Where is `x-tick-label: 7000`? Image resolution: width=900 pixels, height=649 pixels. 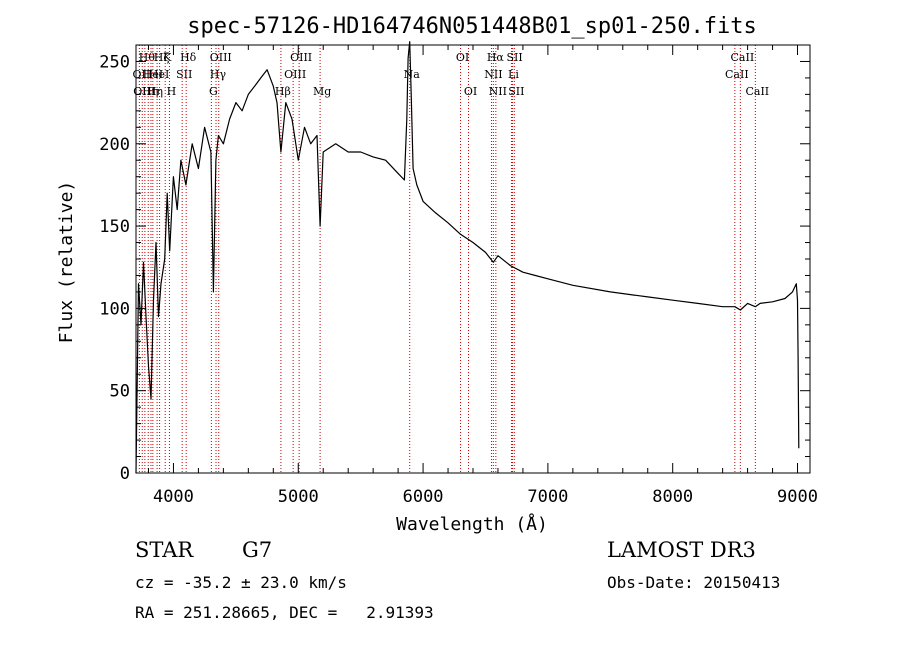
x-tick-label: 7000 is located at coordinates (547, 497).